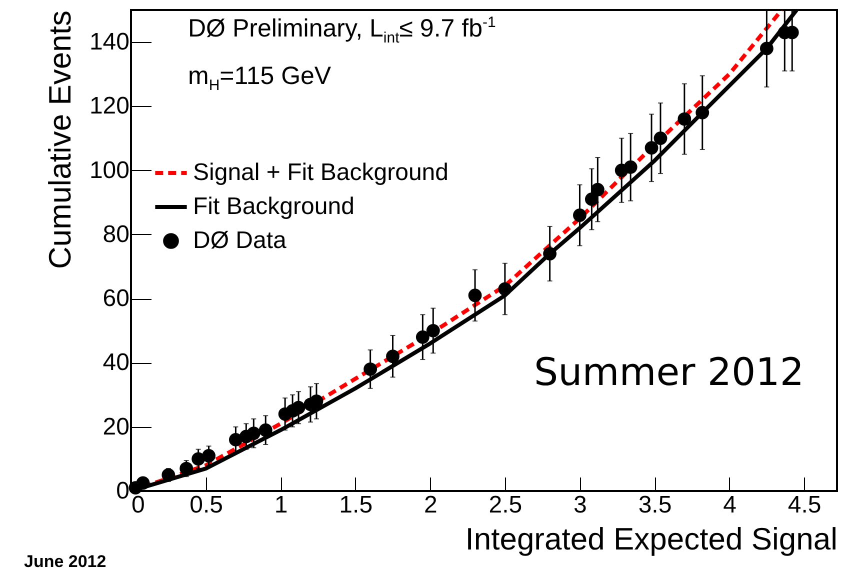  What do you see at coordinates (116, 362) in the screenshot?
I see `y-tick-label: 40` at bounding box center [116, 362].